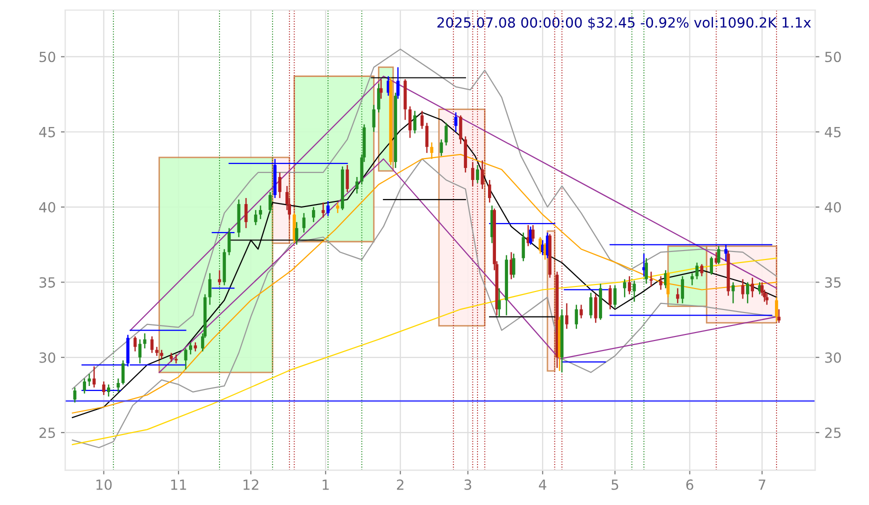  I want to click on y2-tick-label: 40, so click(832, 207).